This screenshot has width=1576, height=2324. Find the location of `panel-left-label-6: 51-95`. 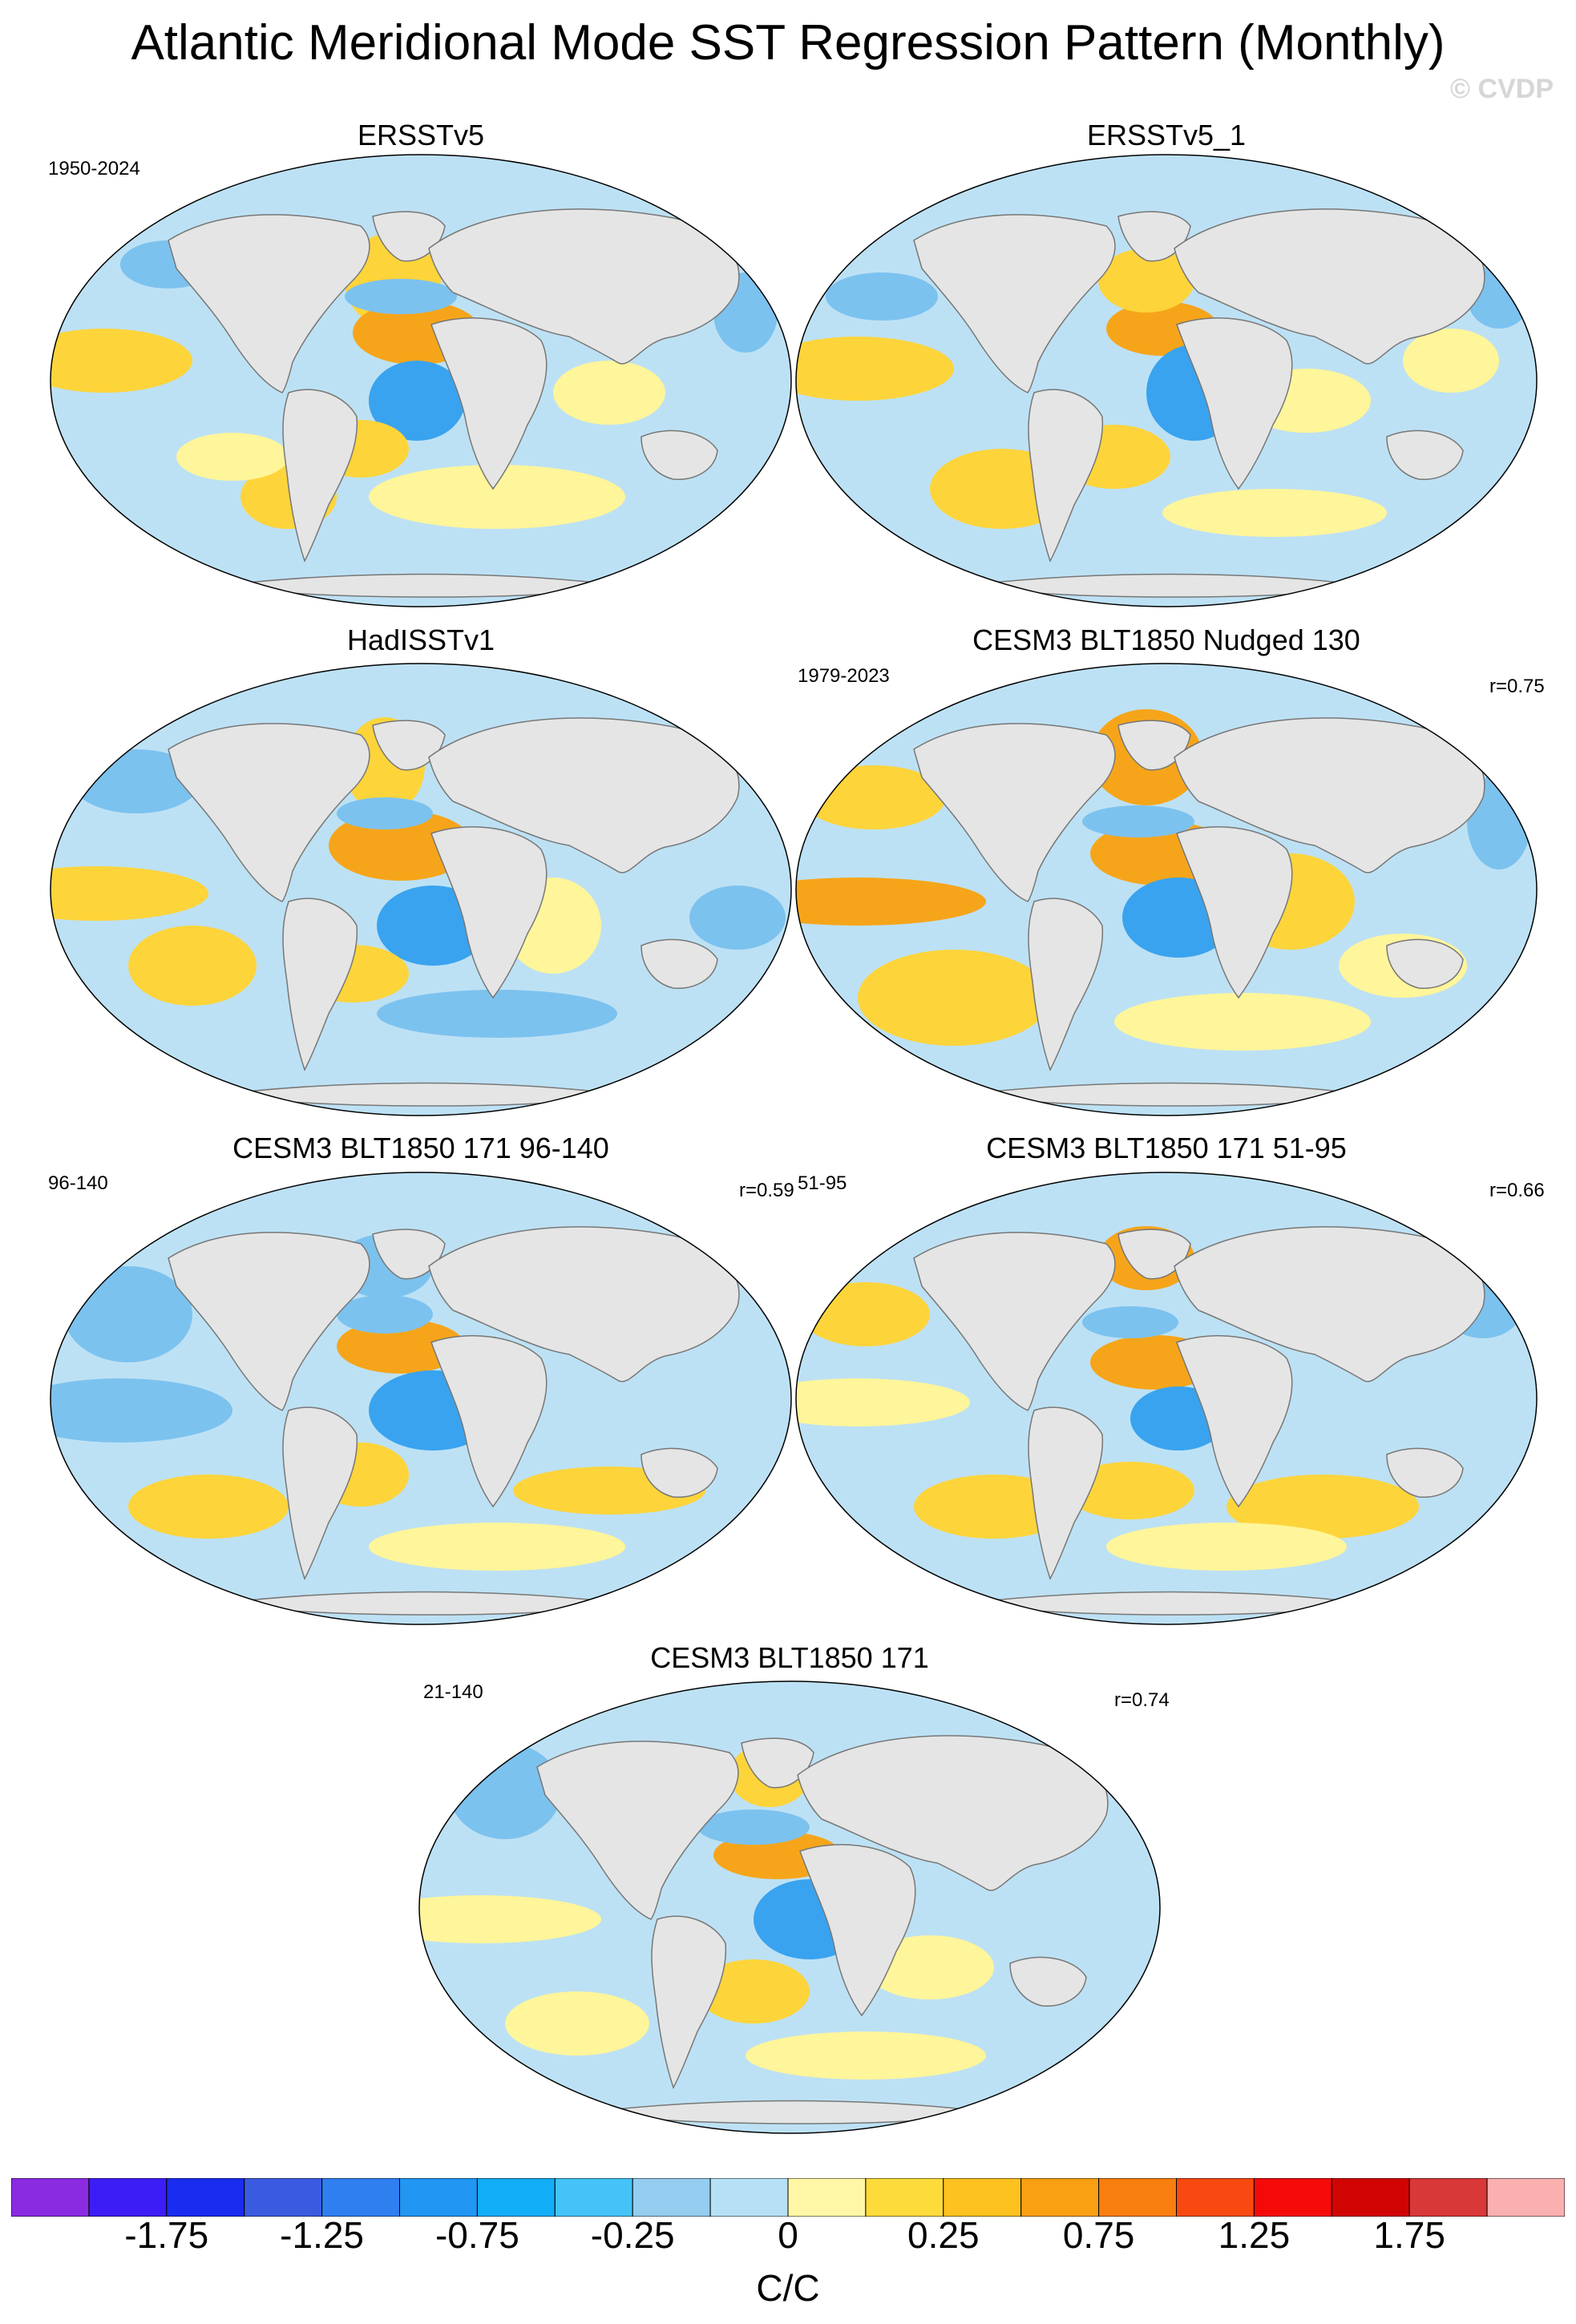

panel-left-label-6: 51-95 is located at coordinates (822, 1183).